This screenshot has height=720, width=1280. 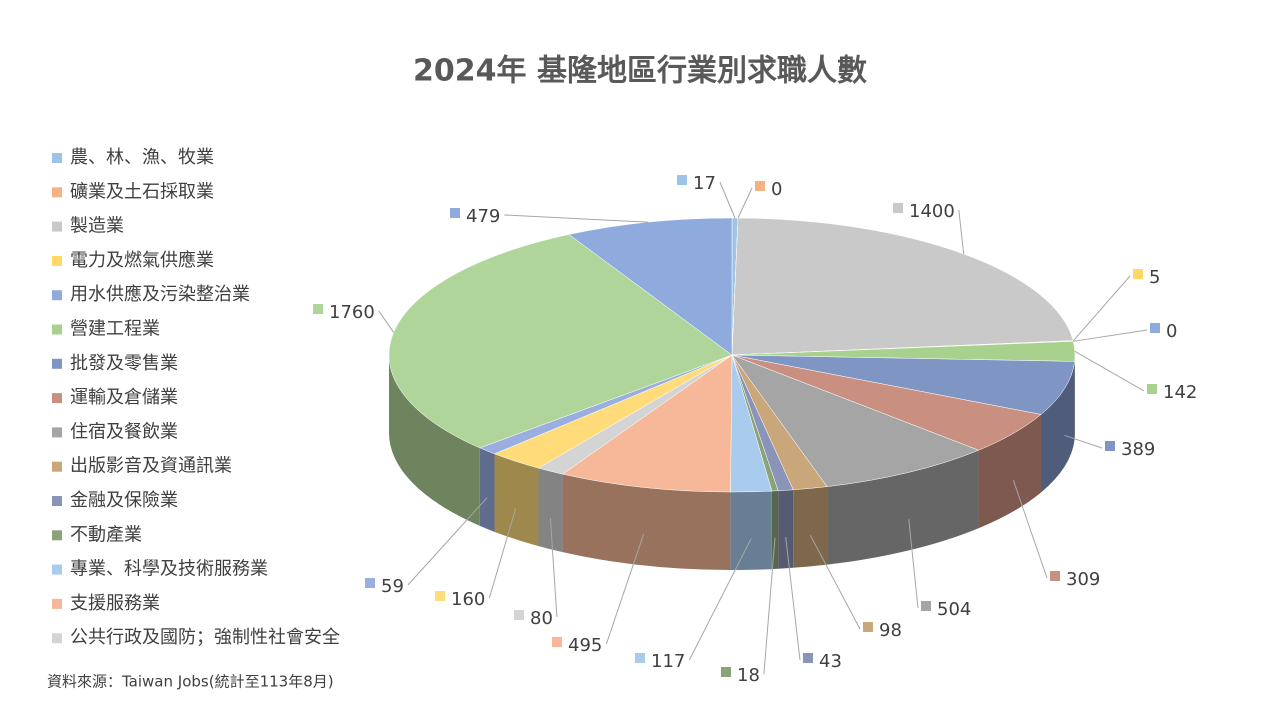 I want to click on value-label: 117, so click(x=668, y=661).